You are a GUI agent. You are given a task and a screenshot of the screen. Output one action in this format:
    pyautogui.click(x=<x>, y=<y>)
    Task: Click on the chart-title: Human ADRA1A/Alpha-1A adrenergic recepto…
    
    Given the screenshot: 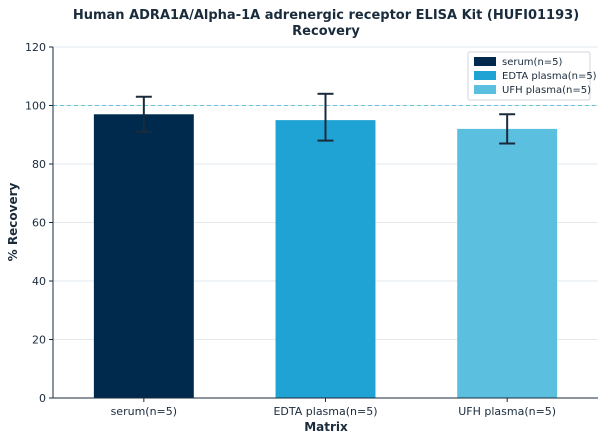 What is the action you would take?
    pyautogui.click(x=326, y=15)
    